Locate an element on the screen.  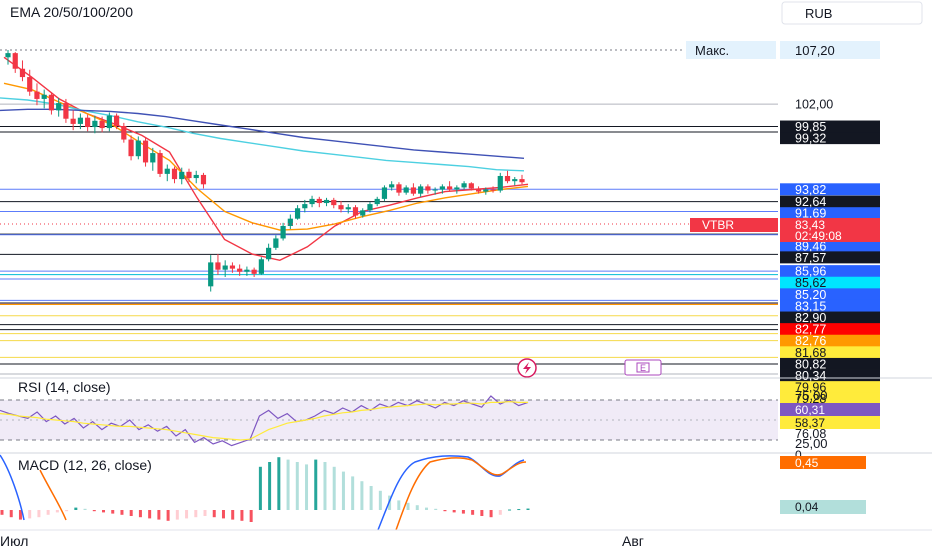
price-level-label: 80,34 is located at coordinates (810, 376).